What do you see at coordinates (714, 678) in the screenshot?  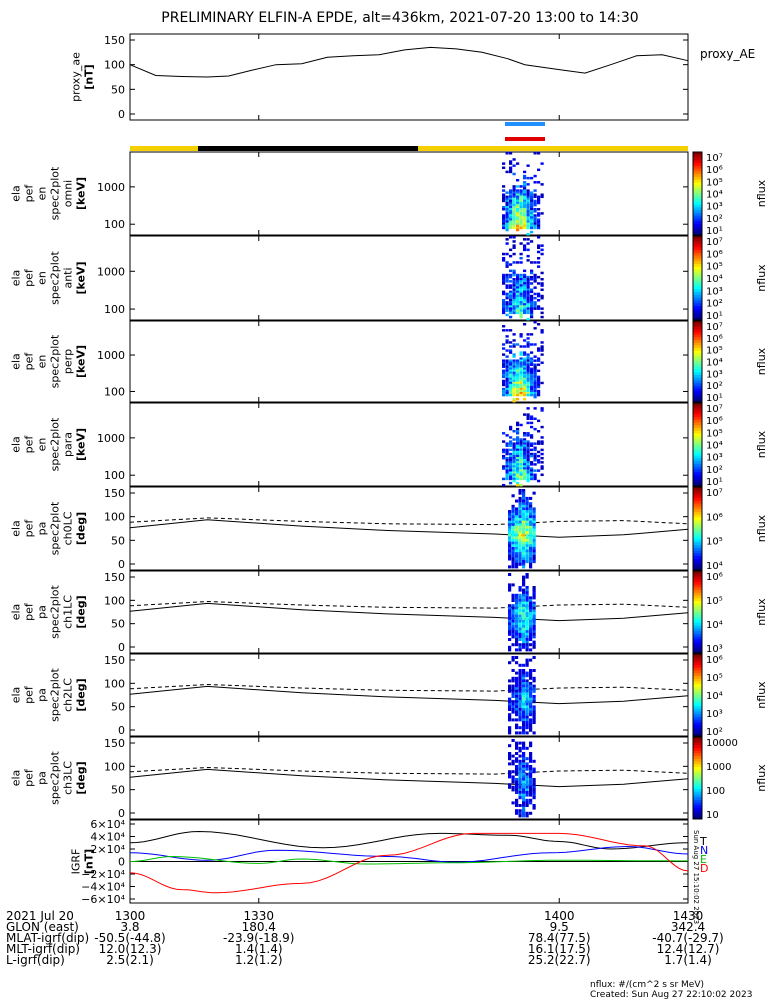 I see `panel-ch2-colorbar-tick: 10⁵` at bounding box center [714, 678].